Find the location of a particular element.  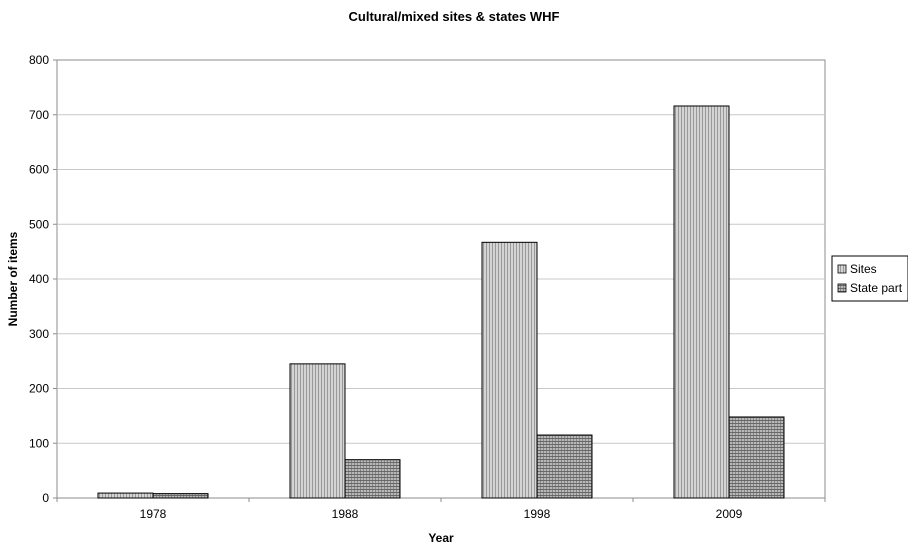

bar-state-part-1978 is located at coordinates (180, 496).